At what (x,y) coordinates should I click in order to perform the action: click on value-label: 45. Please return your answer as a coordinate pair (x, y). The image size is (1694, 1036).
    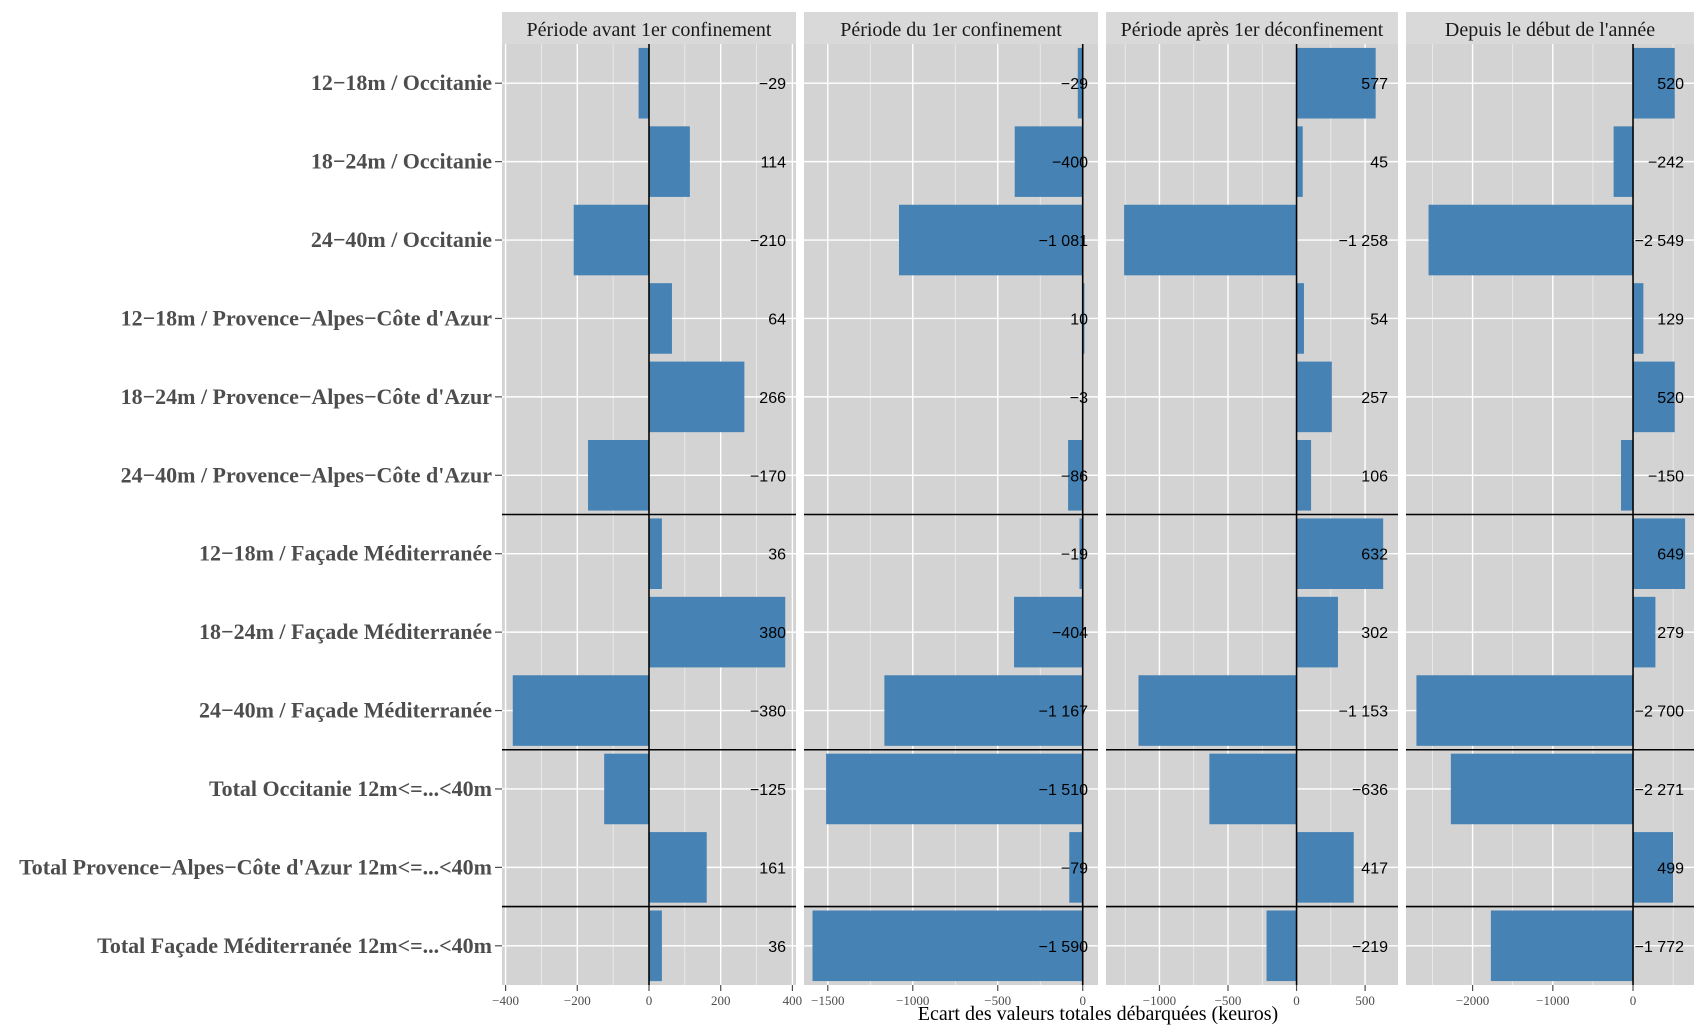
    Looking at the image, I should click on (1379, 163).